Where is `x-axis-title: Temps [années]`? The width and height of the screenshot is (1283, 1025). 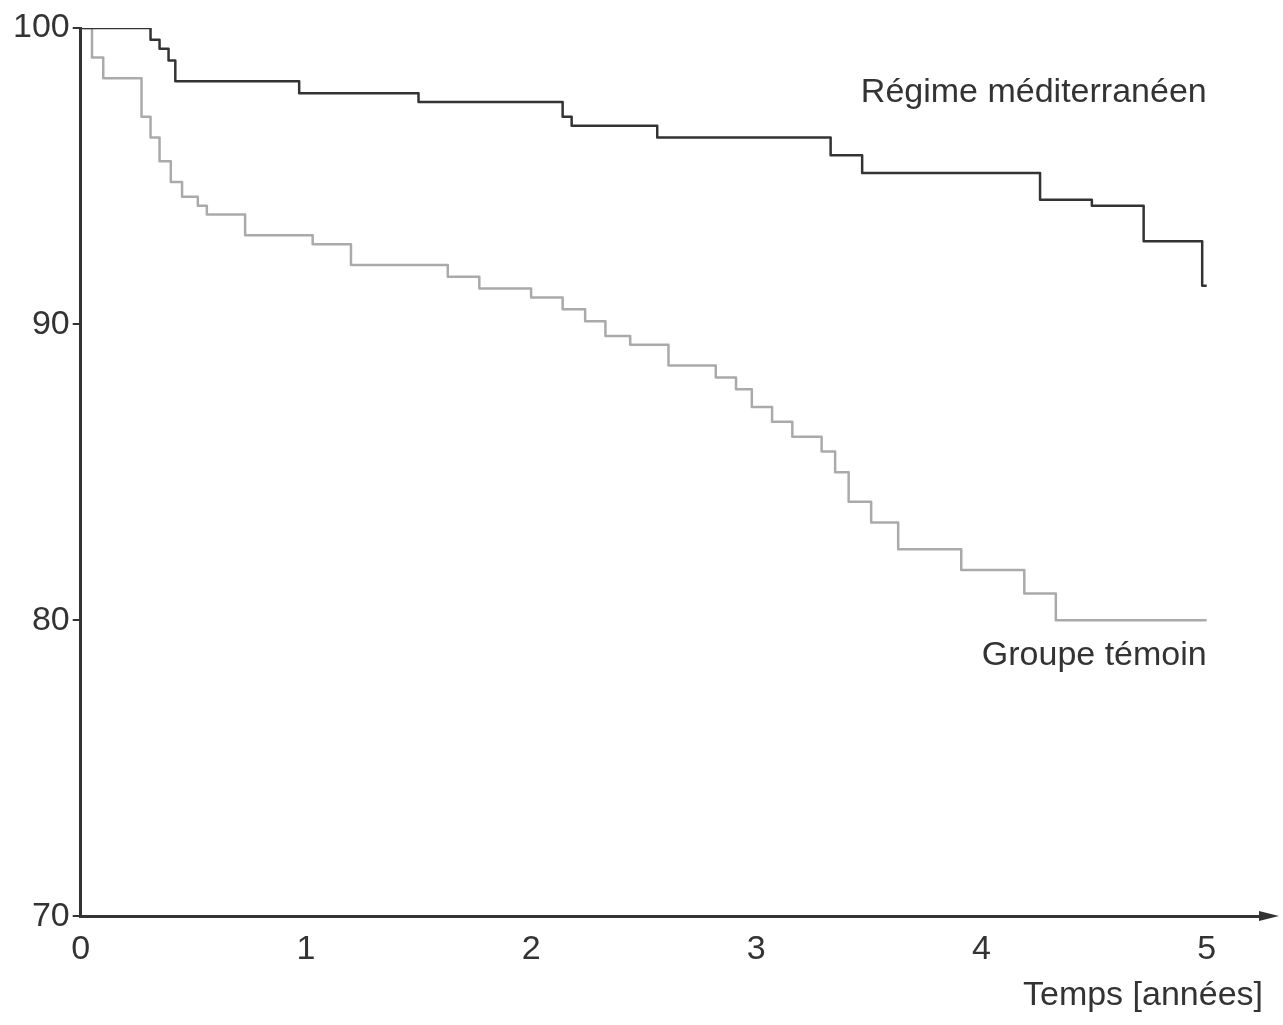 x-axis-title: Temps [années] is located at coordinates (1142, 992).